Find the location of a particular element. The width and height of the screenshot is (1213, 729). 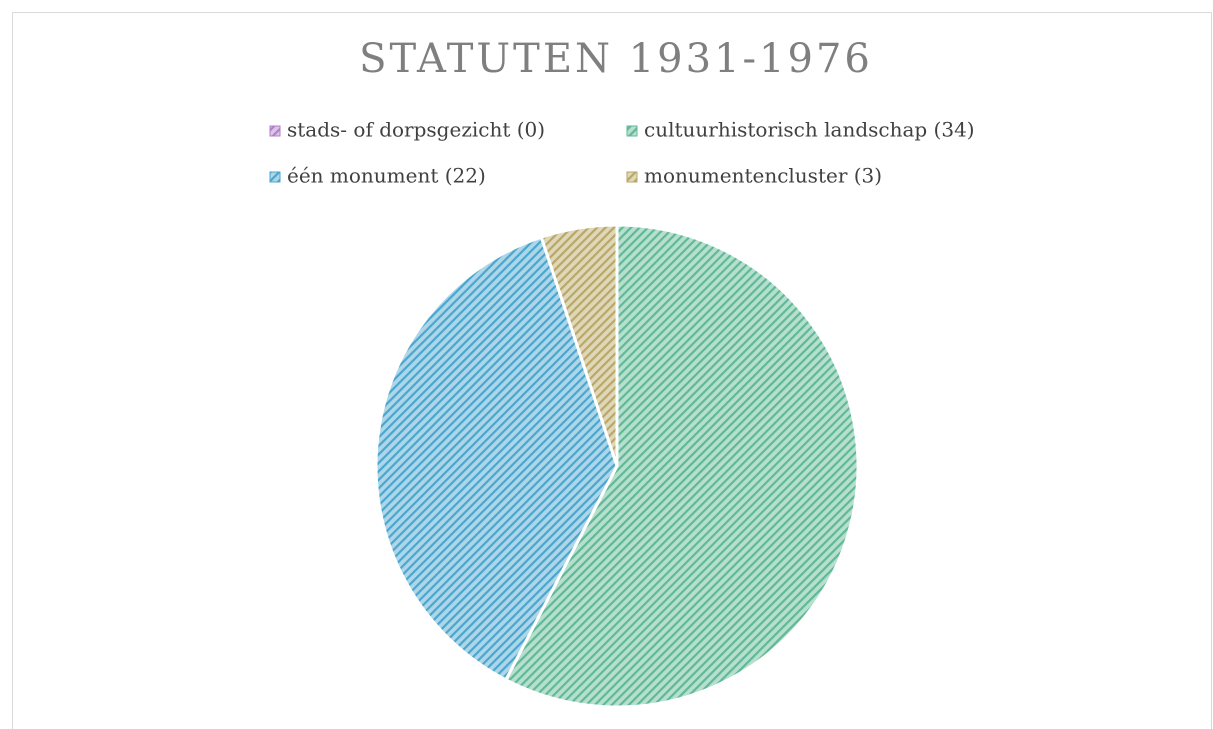

legend-label: monumentencluster (3) is located at coordinates (763, 176).